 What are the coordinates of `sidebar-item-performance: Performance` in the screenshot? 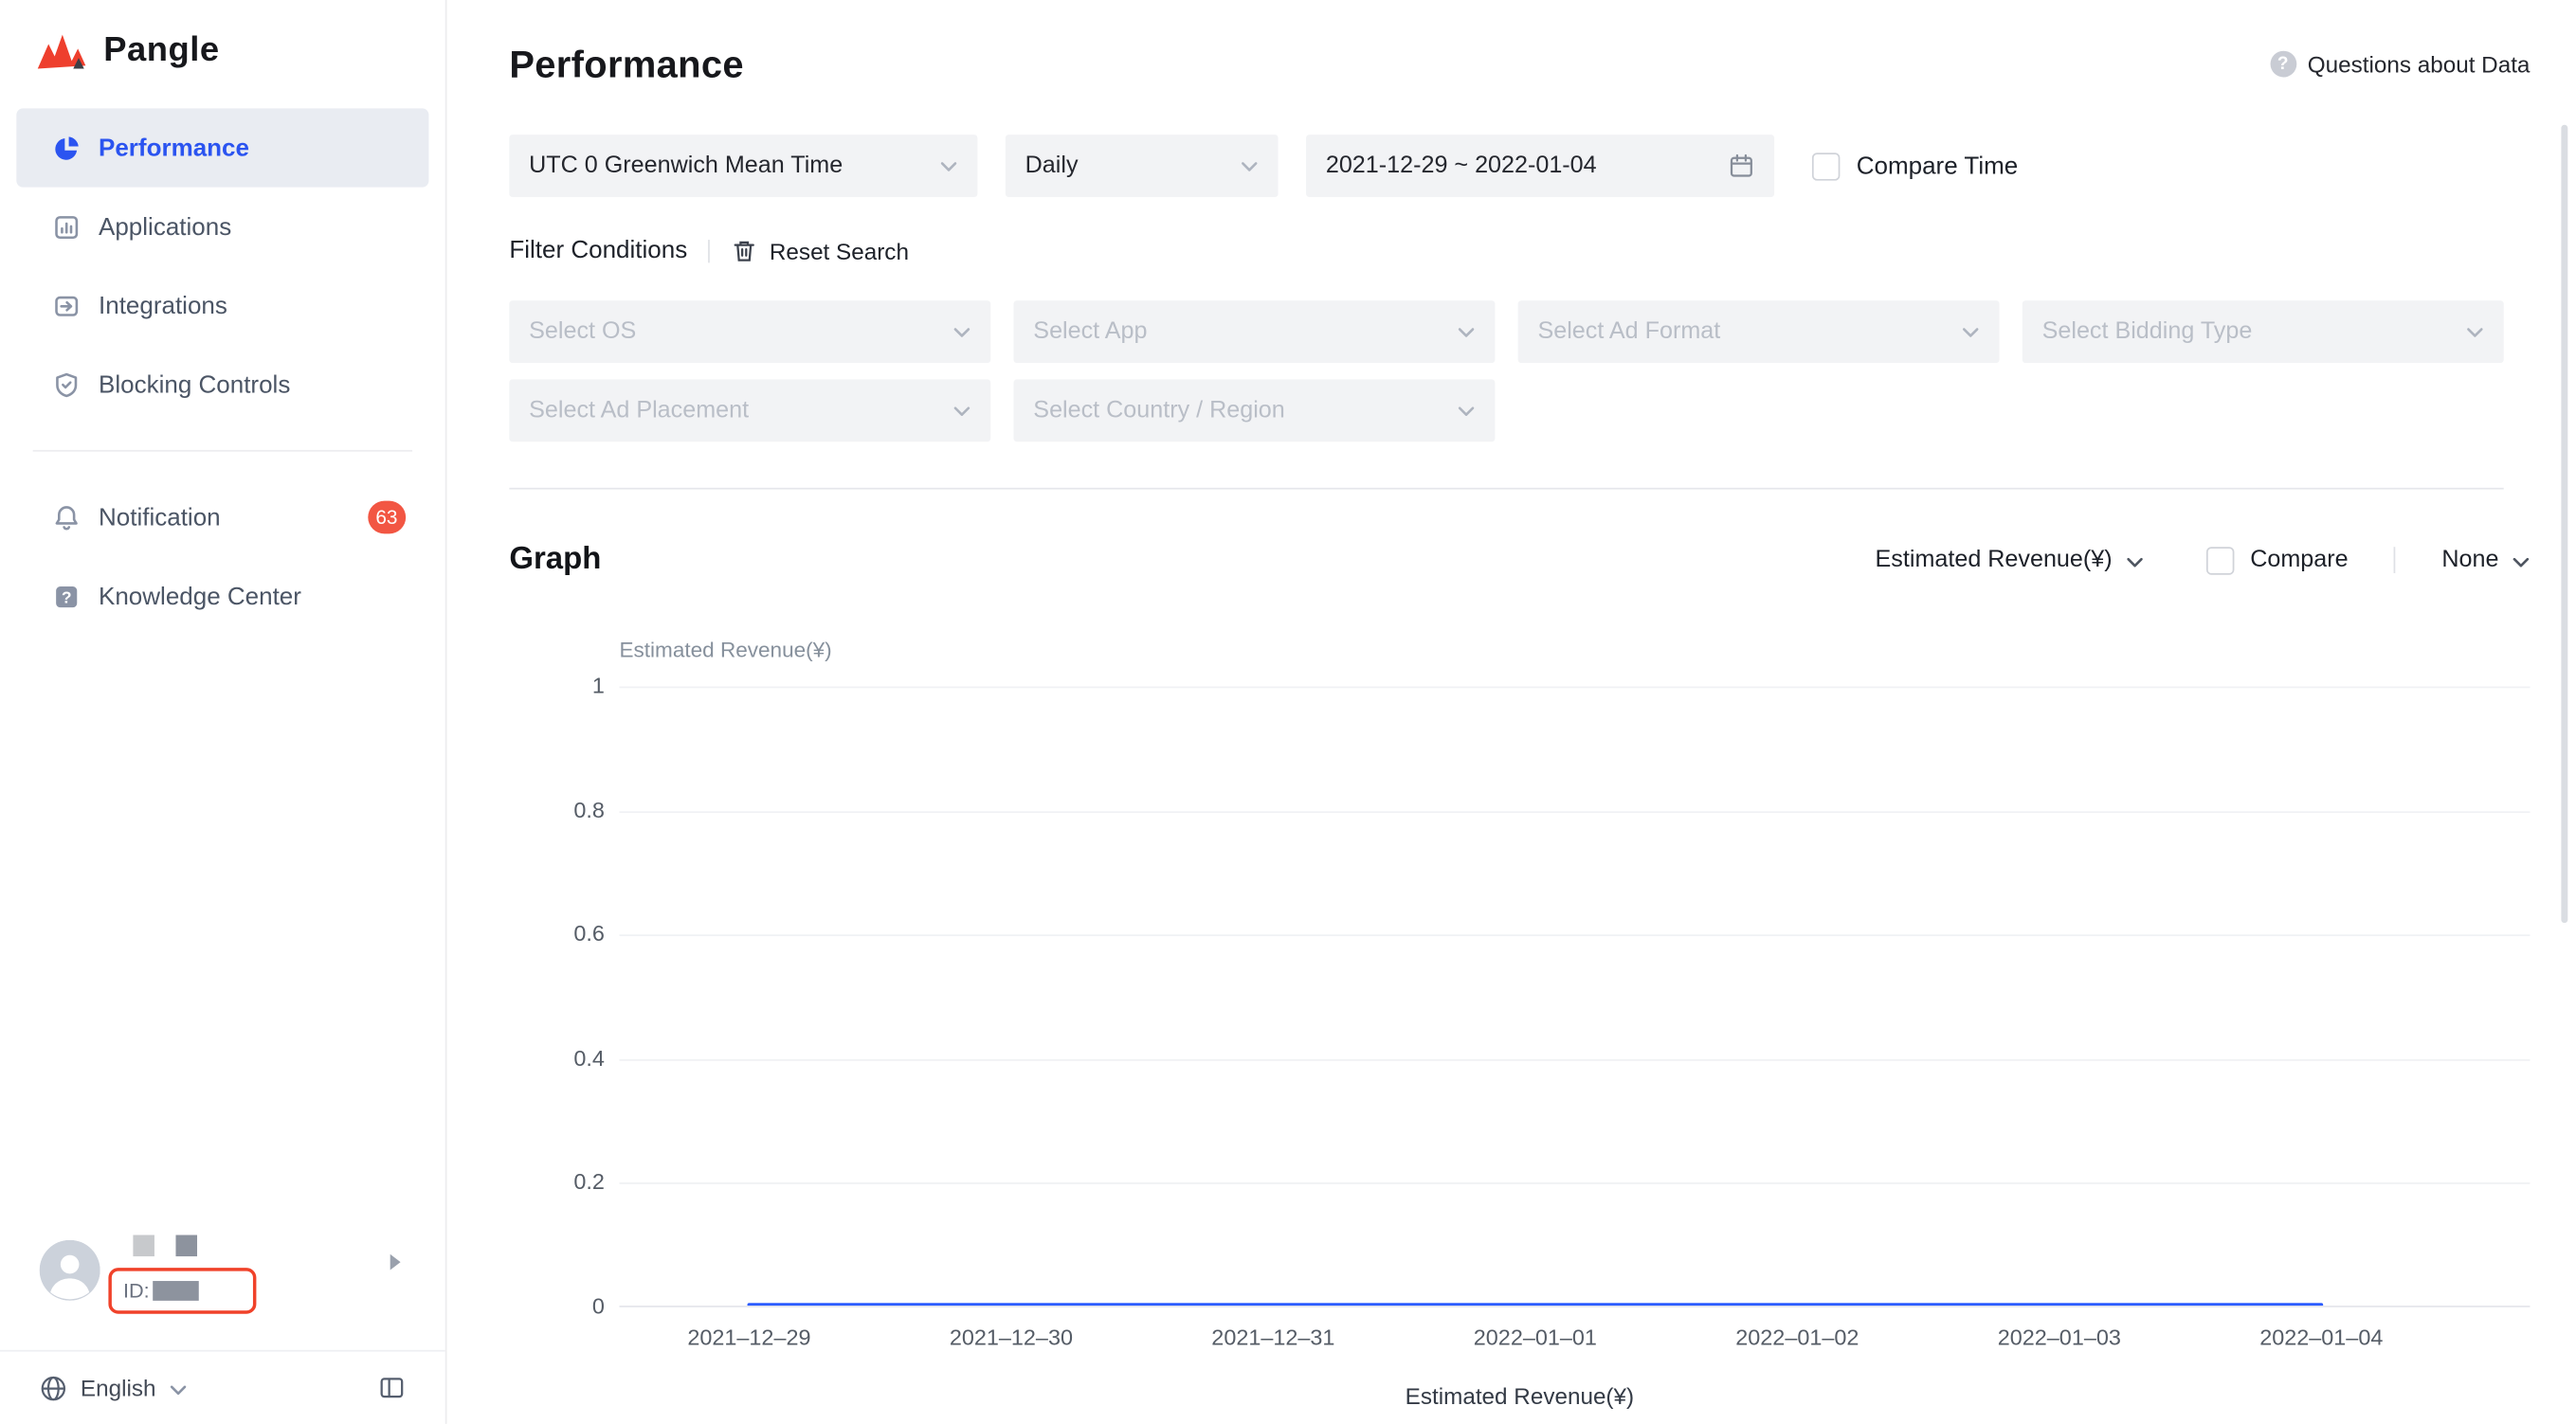 It's located at (222, 148).